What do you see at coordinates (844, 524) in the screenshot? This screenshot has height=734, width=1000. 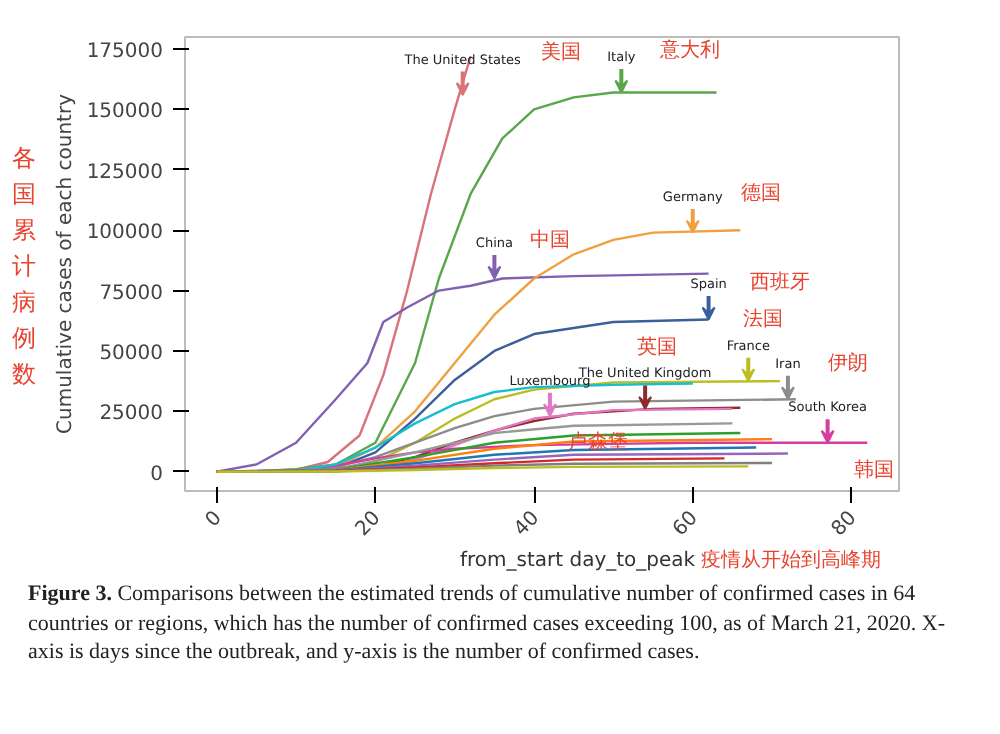 I see `x-tick-label: 80` at bounding box center [844, 524].